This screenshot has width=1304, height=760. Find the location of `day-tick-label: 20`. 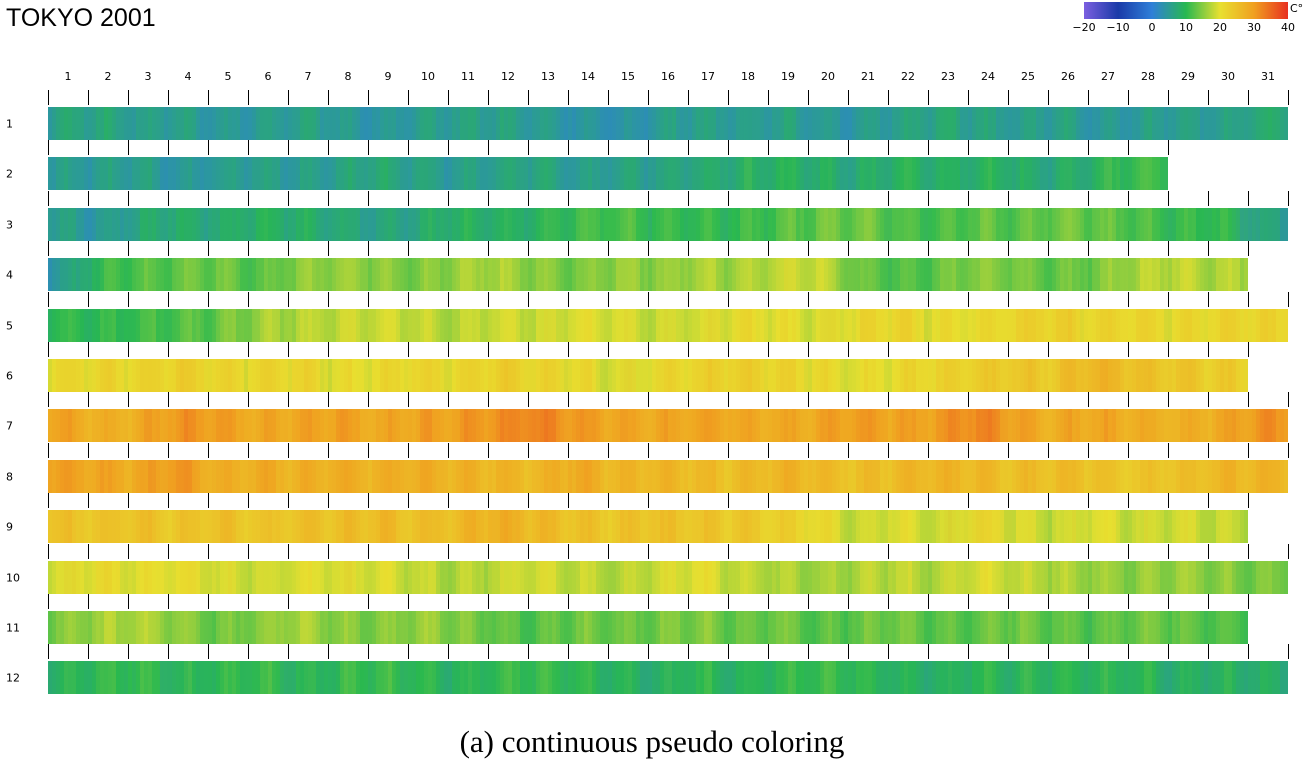

day-tick-label: 20 is located at coordinates (828, 76).